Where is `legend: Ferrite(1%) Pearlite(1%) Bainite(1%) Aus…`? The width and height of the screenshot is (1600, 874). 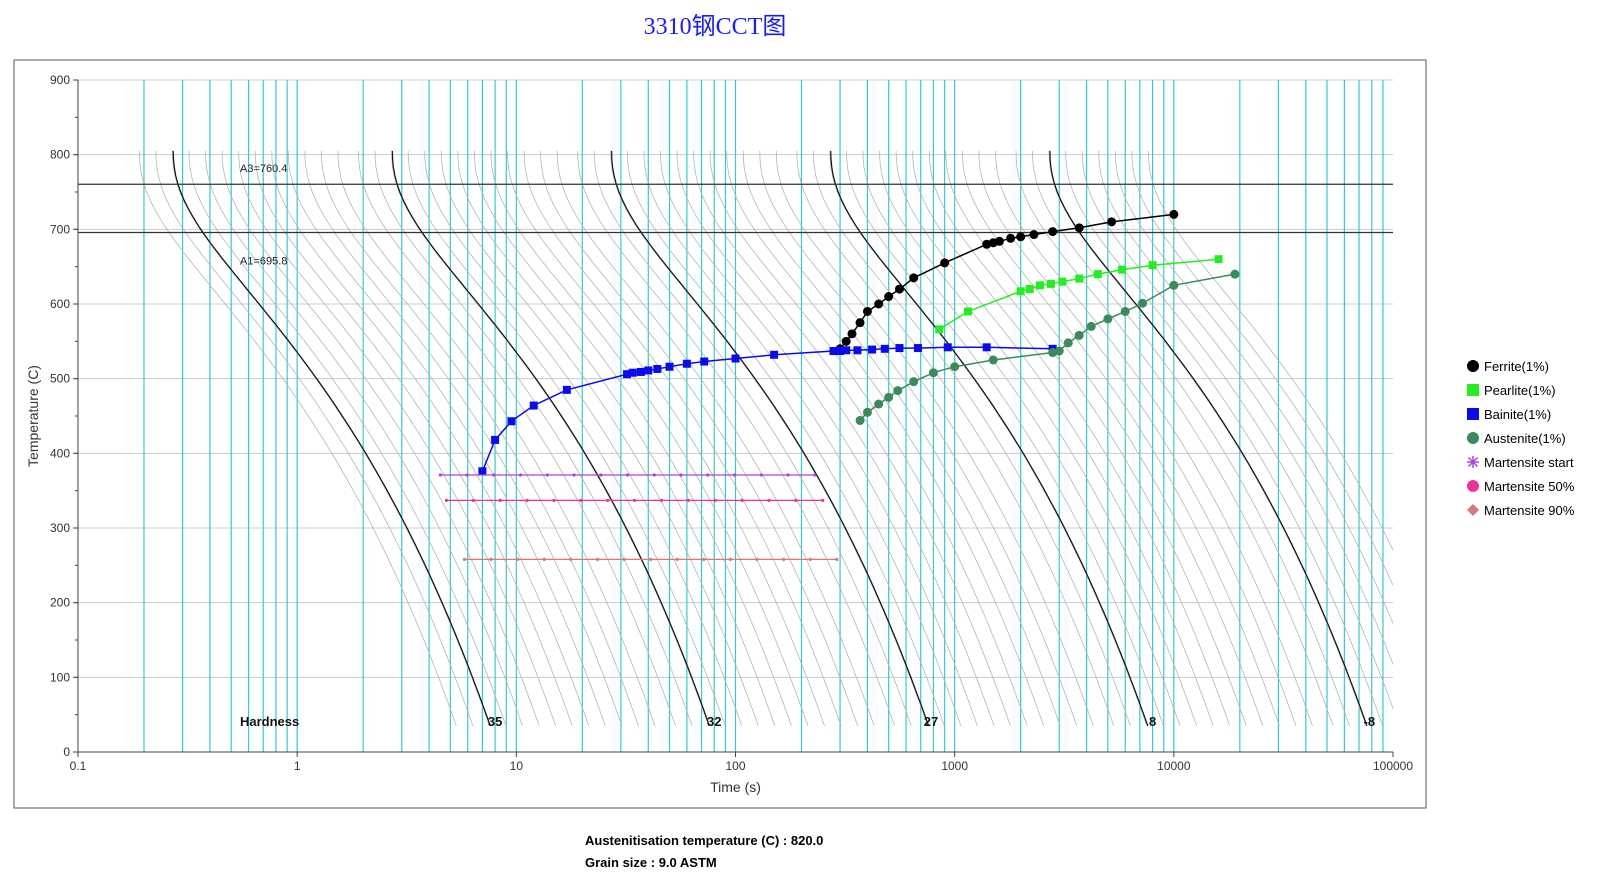 legend: Ferrite(1%) Pearlite(1%) Bainite(1%) Aus… is located at coordinates (1520, 438).